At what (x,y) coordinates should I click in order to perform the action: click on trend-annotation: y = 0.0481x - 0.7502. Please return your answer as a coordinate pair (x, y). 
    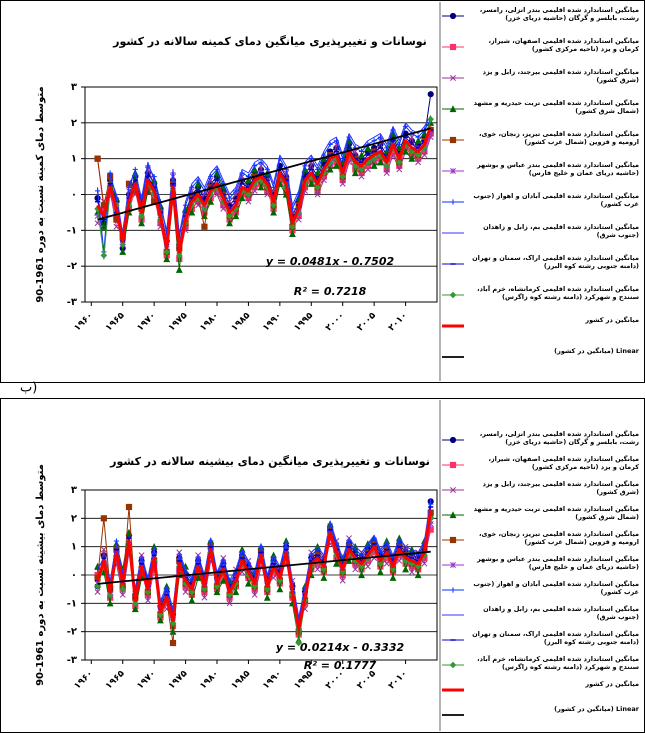
    Looking at the image, I should click on (330, 261).